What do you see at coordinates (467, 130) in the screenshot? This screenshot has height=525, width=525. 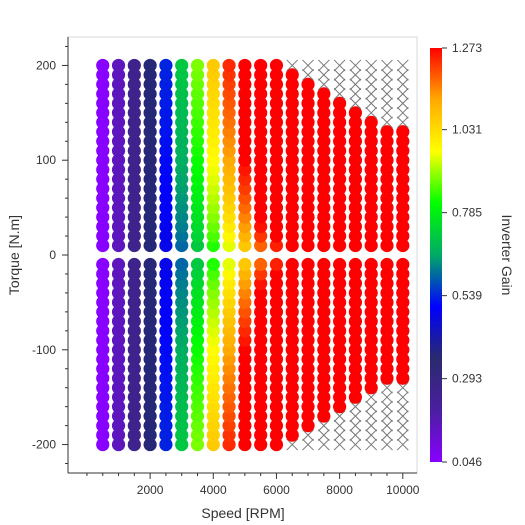 I see `colorbar-tick-label: 1.031` at bounding box center [467, 130].